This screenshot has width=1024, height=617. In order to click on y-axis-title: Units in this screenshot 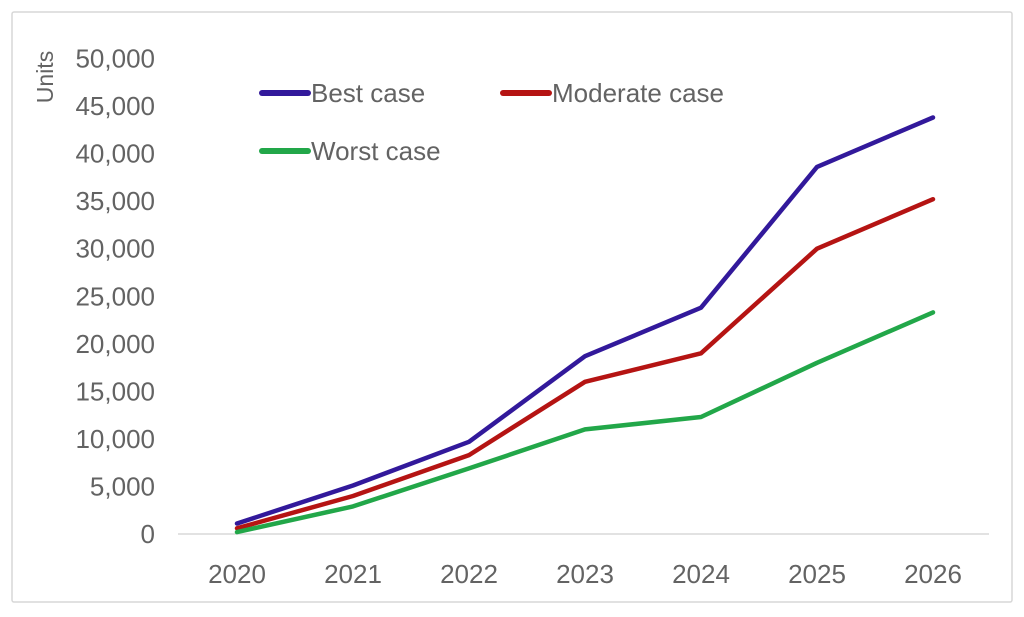, I will do `click(45, 77)`.